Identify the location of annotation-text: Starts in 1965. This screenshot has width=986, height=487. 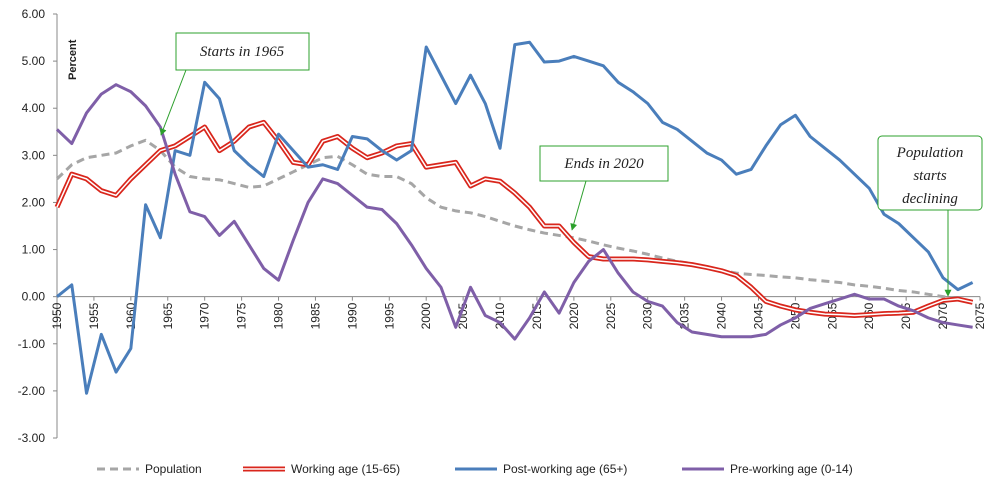
(242, 52).